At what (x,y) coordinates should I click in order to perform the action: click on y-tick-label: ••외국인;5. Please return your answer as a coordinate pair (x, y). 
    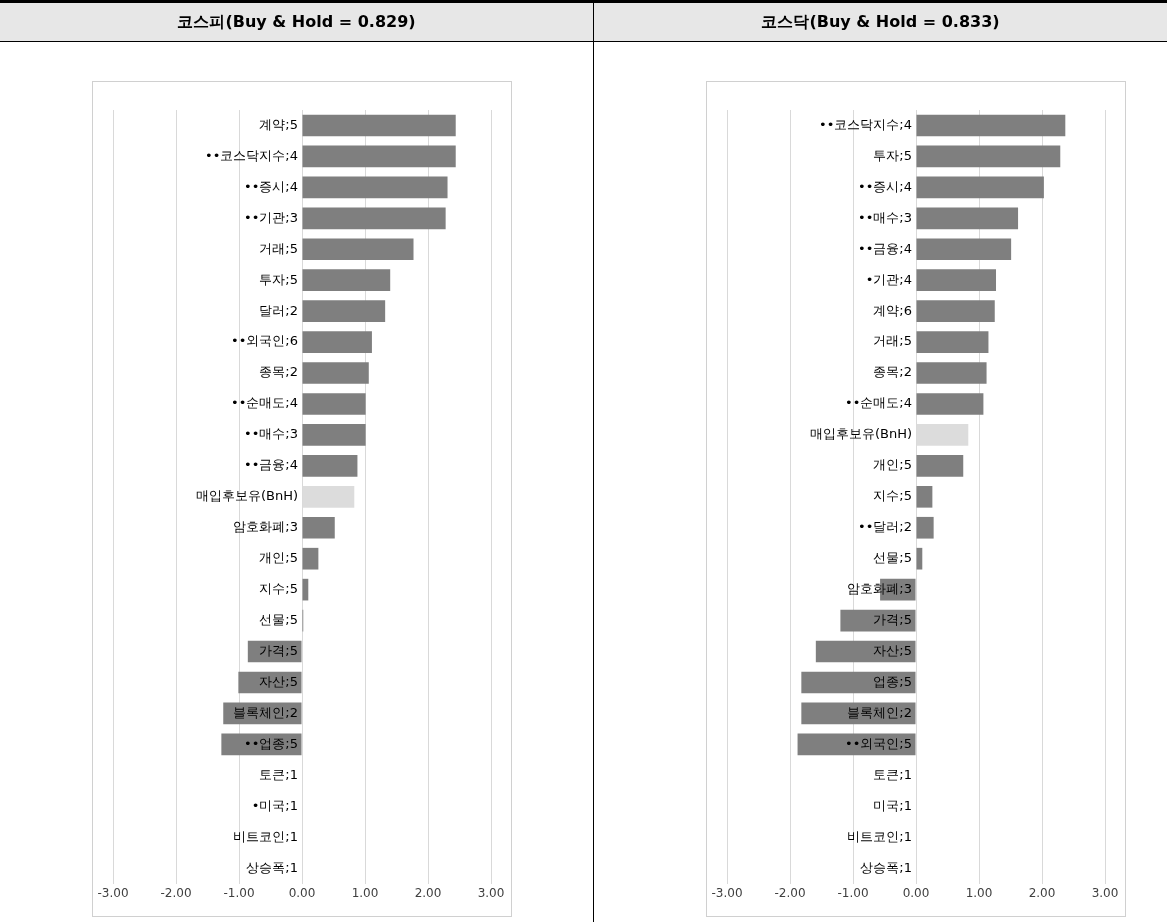
    Looking at the image, I should click on (878, 743).